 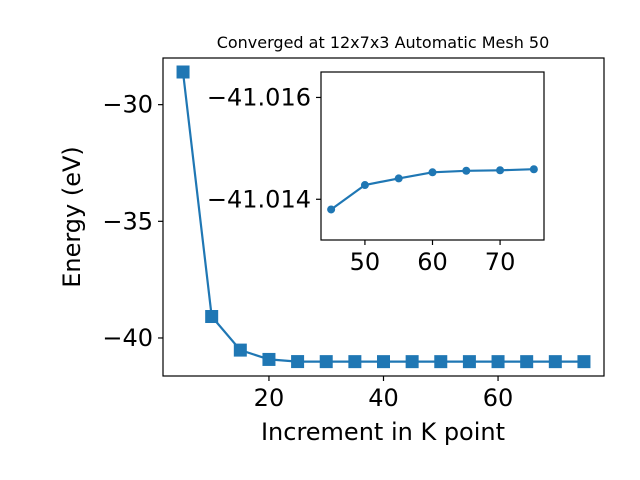 I want to click on main-y-ticks: −30 −35 −40, so click(x=132, y=221).